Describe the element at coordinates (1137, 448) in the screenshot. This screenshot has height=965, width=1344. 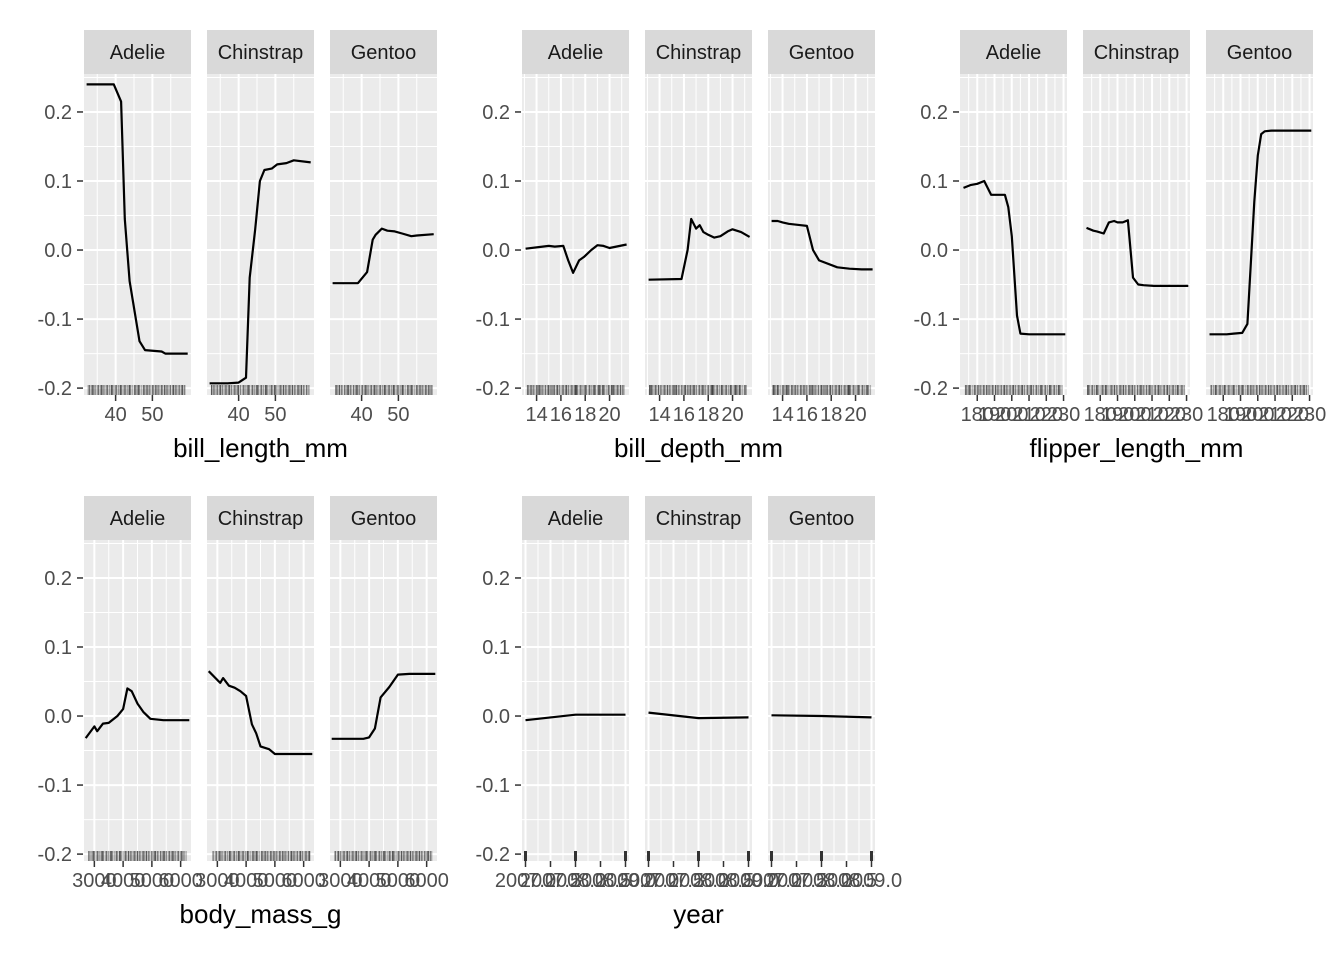
I see `x-axis-title: flipper_length_mm` at that location.